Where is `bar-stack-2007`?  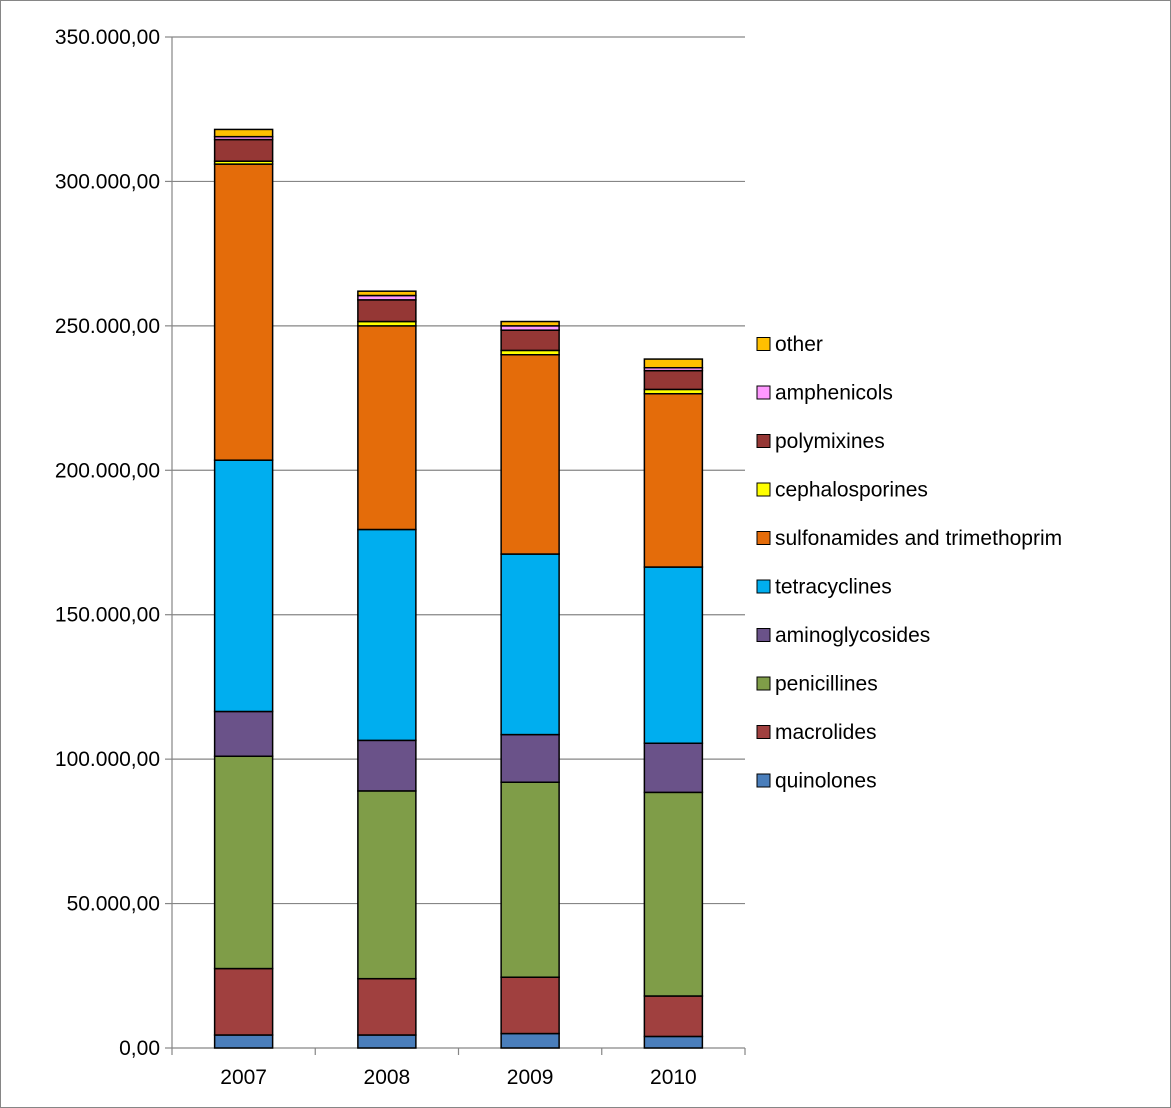
bar-stack-2007 is located at coordinates (243, 588).